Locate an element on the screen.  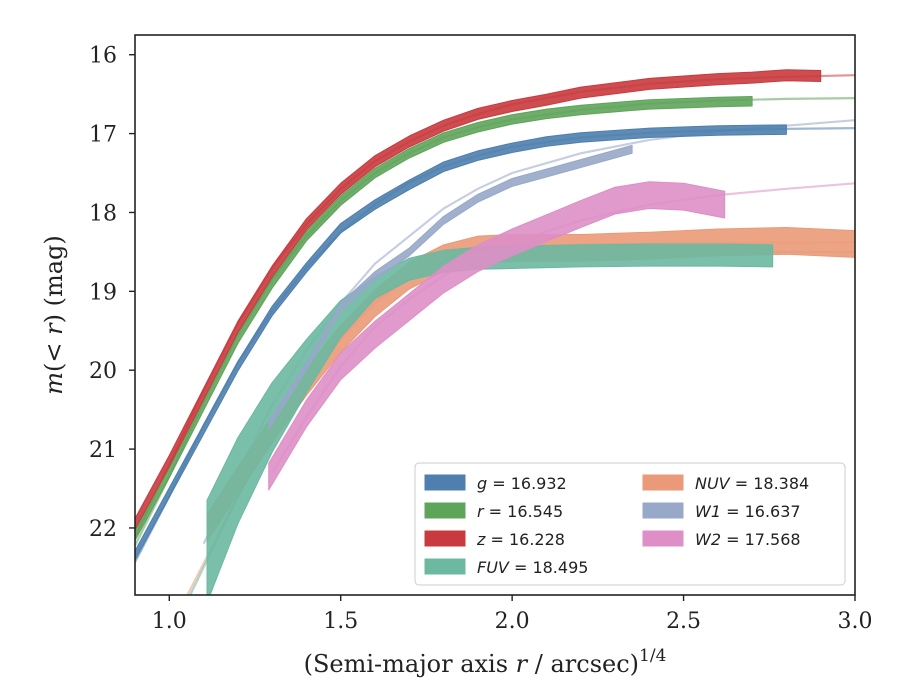
y-tick-label: 17 is located at coordinates (103, 135).